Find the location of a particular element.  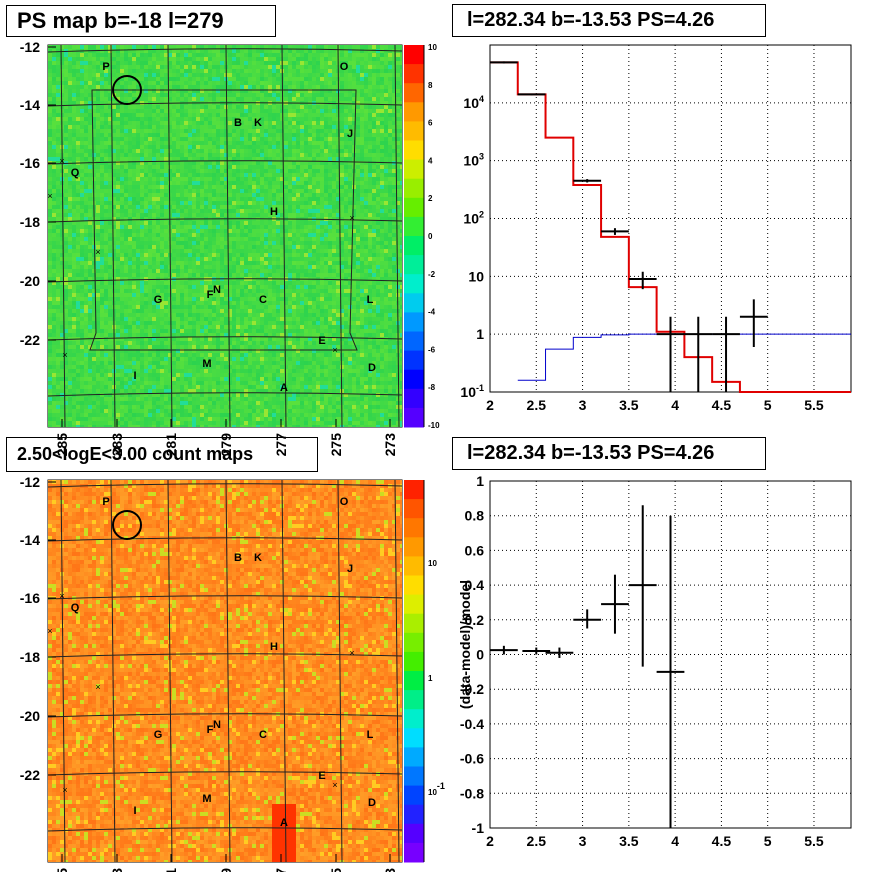

y-tick-label: -18 is located at coordinates (30, 657).